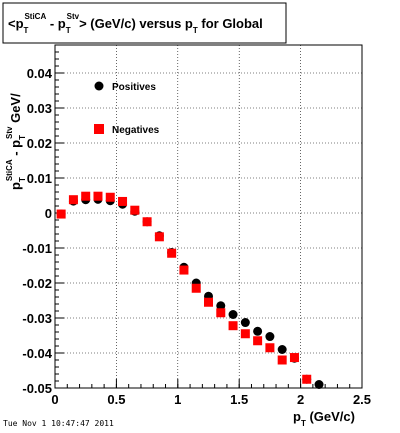  Describe the element at coordinates (37, 283) in the screenshot. I see `y-tick-label: -0.02` at that location.